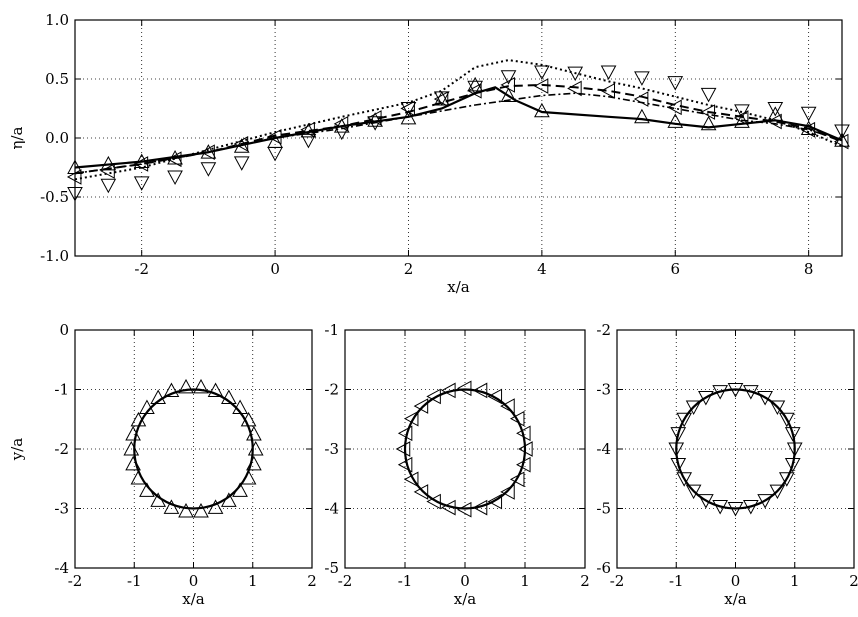 Image resolution: width=858 pixels, height=617 pixels. What do you see at coordinates (17, 450) in the screenshot?
I see `panel-1-y-axis-title: y/a` at bounding box center [17, 450].